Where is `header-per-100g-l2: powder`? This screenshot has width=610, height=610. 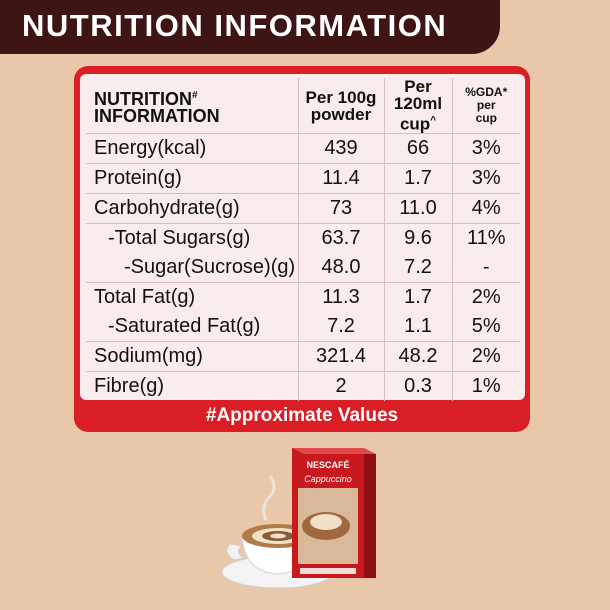 header-per-100g-l2: powder is located at coordinates (341, 114).